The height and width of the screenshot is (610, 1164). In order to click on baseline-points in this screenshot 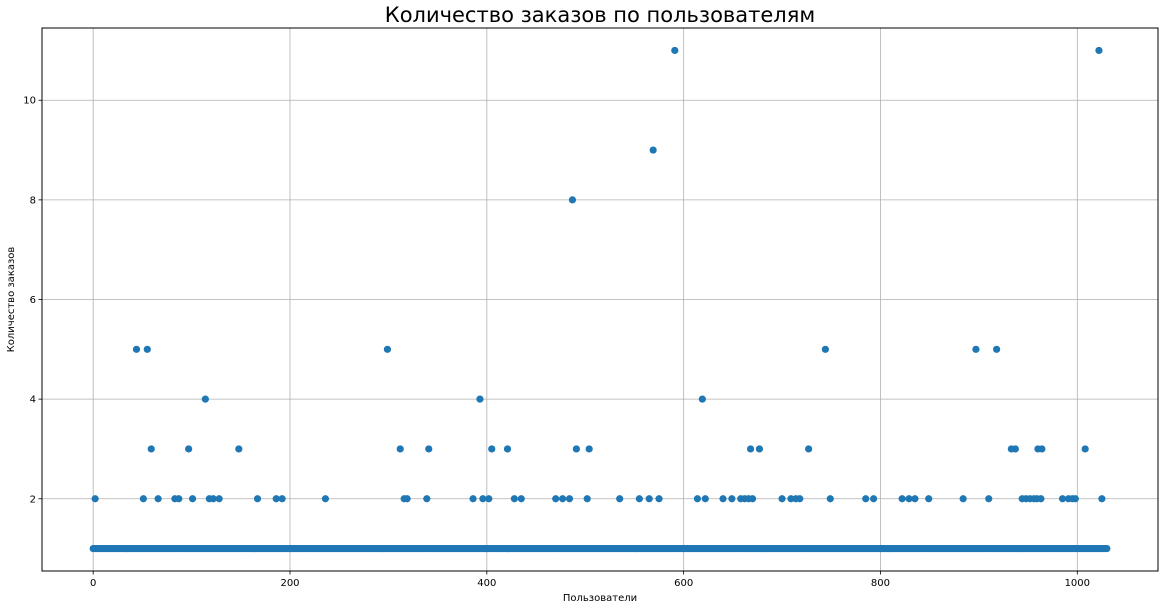, I will do `click(600, 548)`.